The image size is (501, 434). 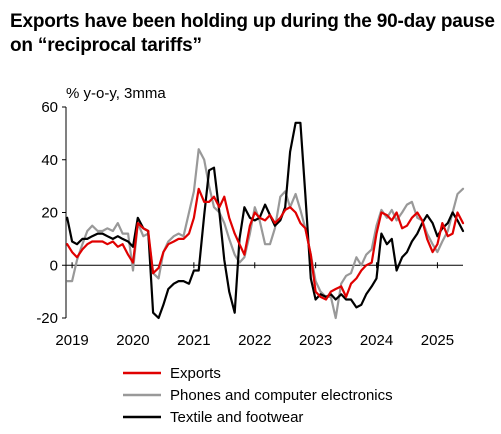 I want to click on y-tick-label: 60, so click(x=49, y=107).